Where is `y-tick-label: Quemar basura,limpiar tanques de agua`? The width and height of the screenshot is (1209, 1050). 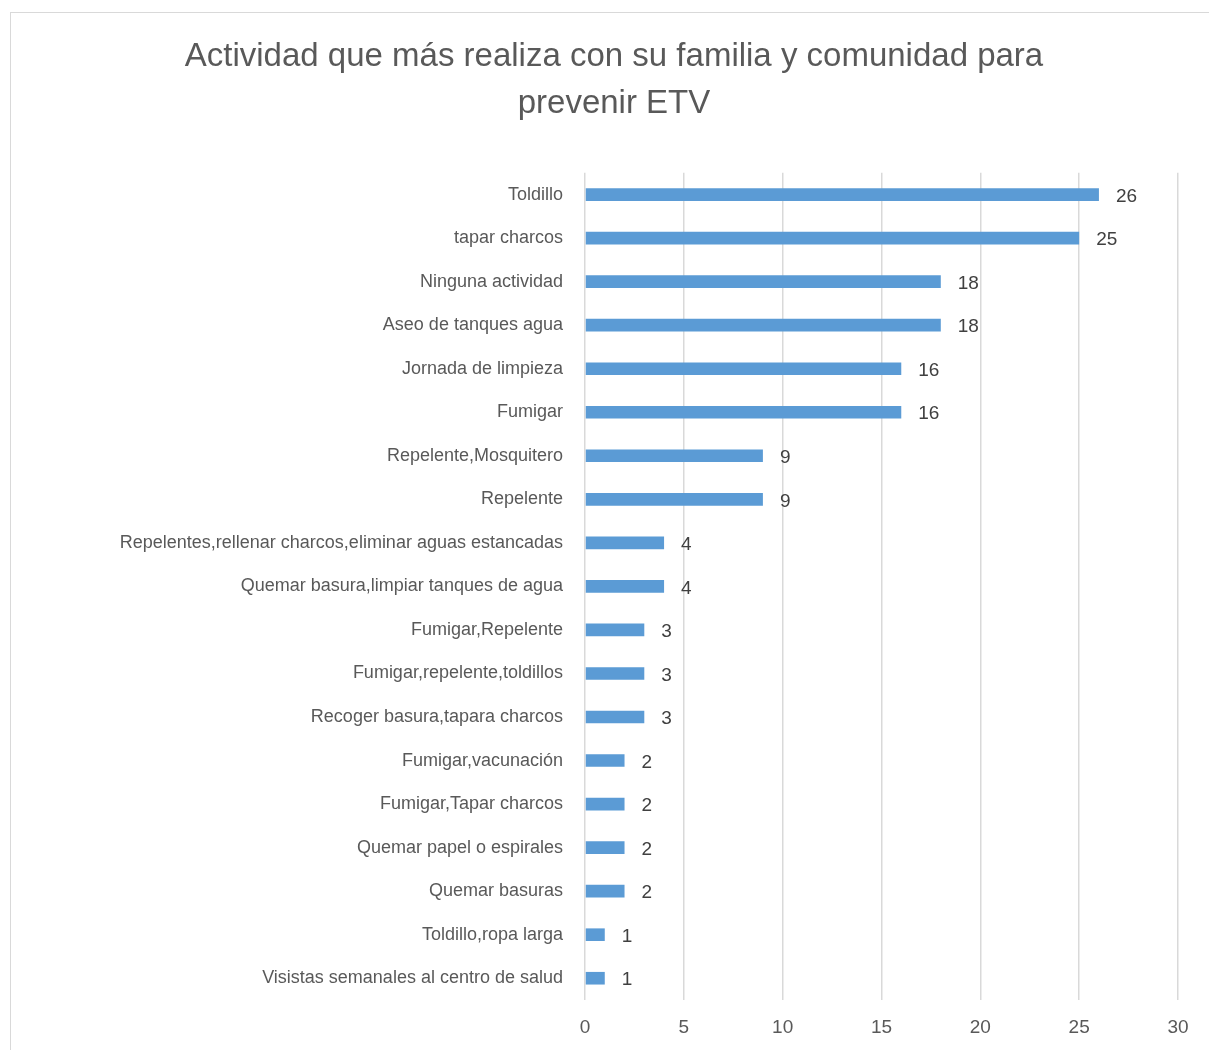 y-tick-label: Quemar basura,limpiar tanques de agua is located at coordinates (402, 585).